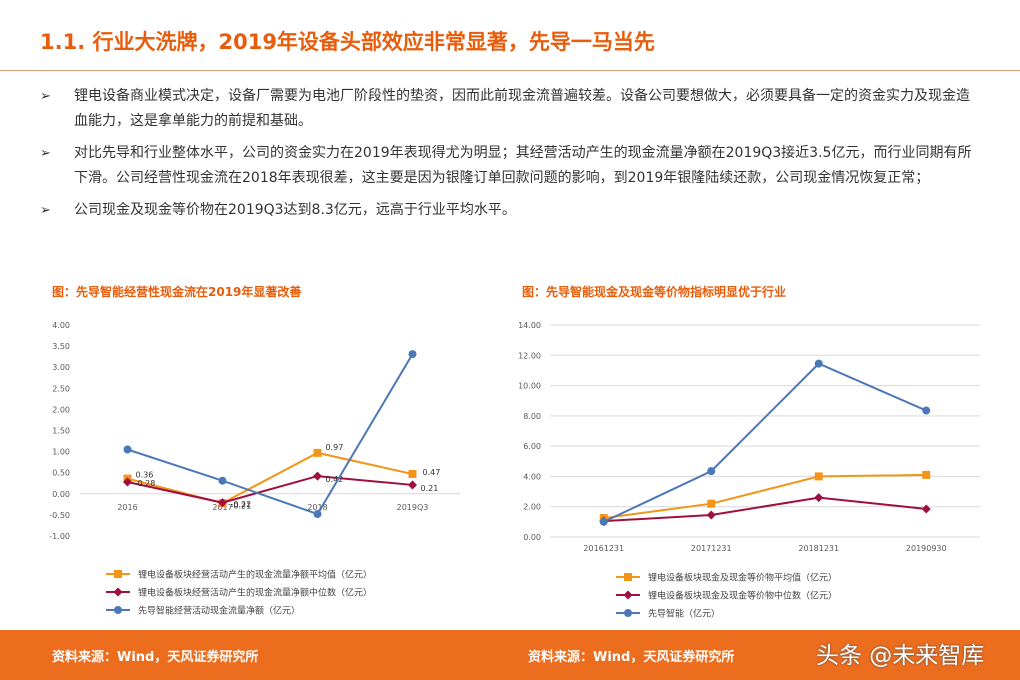 The height and width of the screenshot is (680, 1020). Describe the element at coordinates (684, 614) in the screenshot. I see `legend-label: 先导智能（亿元）` at that location.